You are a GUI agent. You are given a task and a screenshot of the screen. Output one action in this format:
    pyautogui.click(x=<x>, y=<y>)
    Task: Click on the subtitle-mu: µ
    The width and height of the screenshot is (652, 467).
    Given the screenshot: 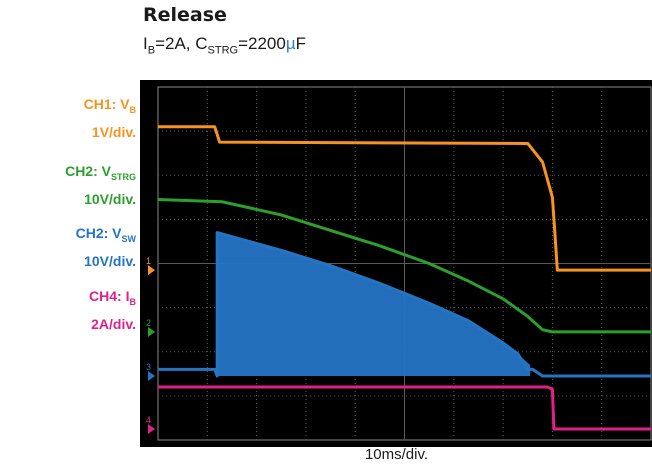 What is the action you would take?
    pyautogui.click(x=290, y=43)
    